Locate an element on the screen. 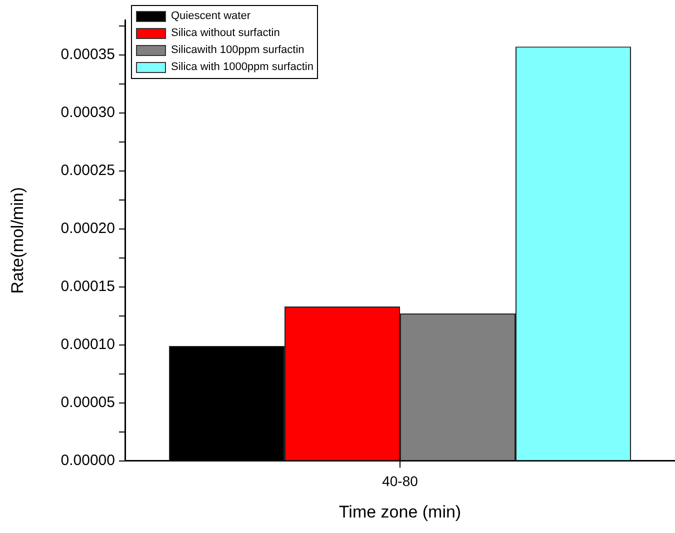  legend-label: Silica without surfactin is located at coordinates (225, 33).